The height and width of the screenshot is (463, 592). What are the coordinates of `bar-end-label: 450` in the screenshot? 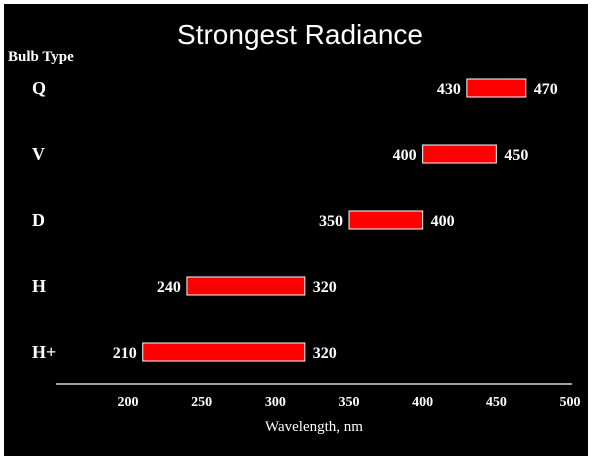 It's located at (516, 155).